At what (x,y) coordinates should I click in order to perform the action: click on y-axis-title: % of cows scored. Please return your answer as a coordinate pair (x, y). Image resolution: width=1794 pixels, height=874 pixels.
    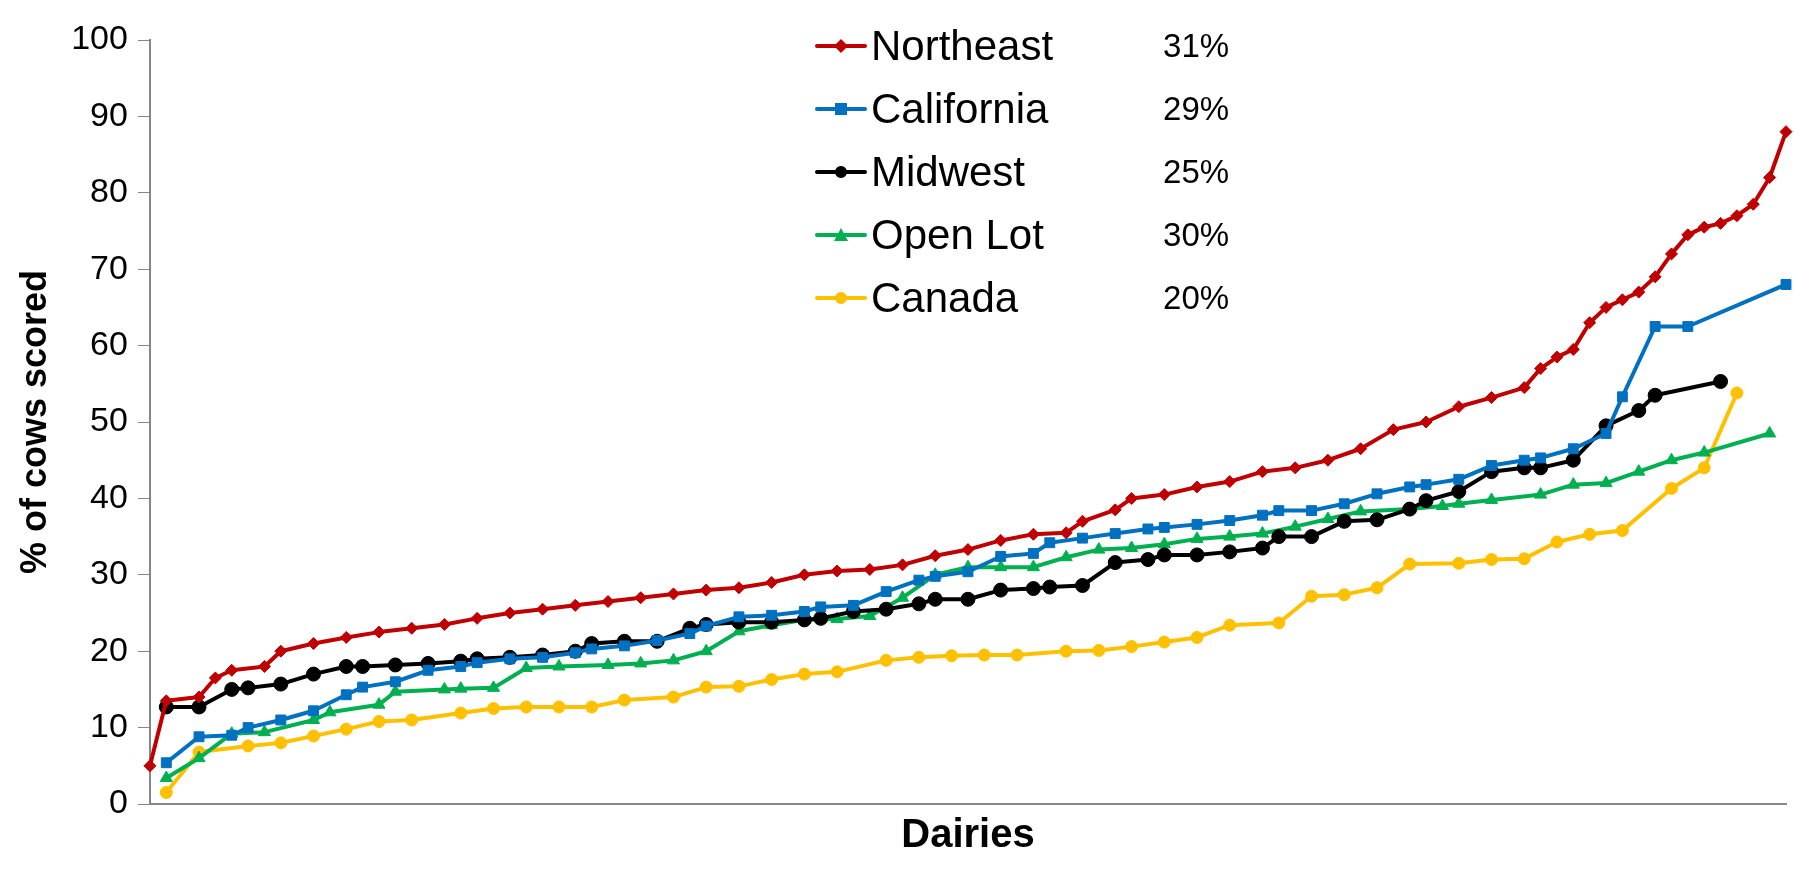
    Looking at the image, I should click on (33, 422).